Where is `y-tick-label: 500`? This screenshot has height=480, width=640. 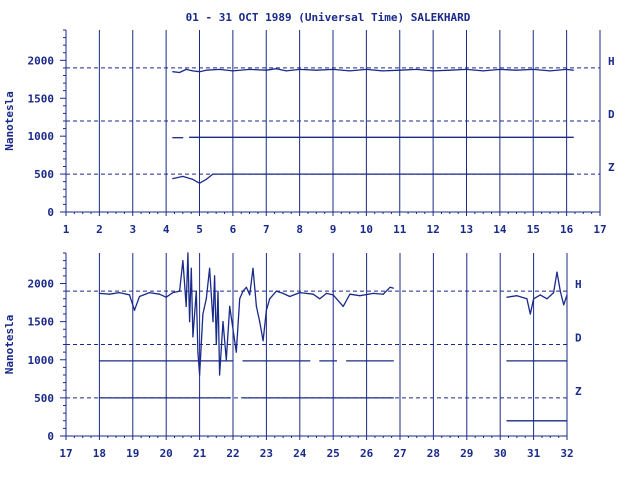
y-tick-label: 500 is located at coordinates (44, 398).